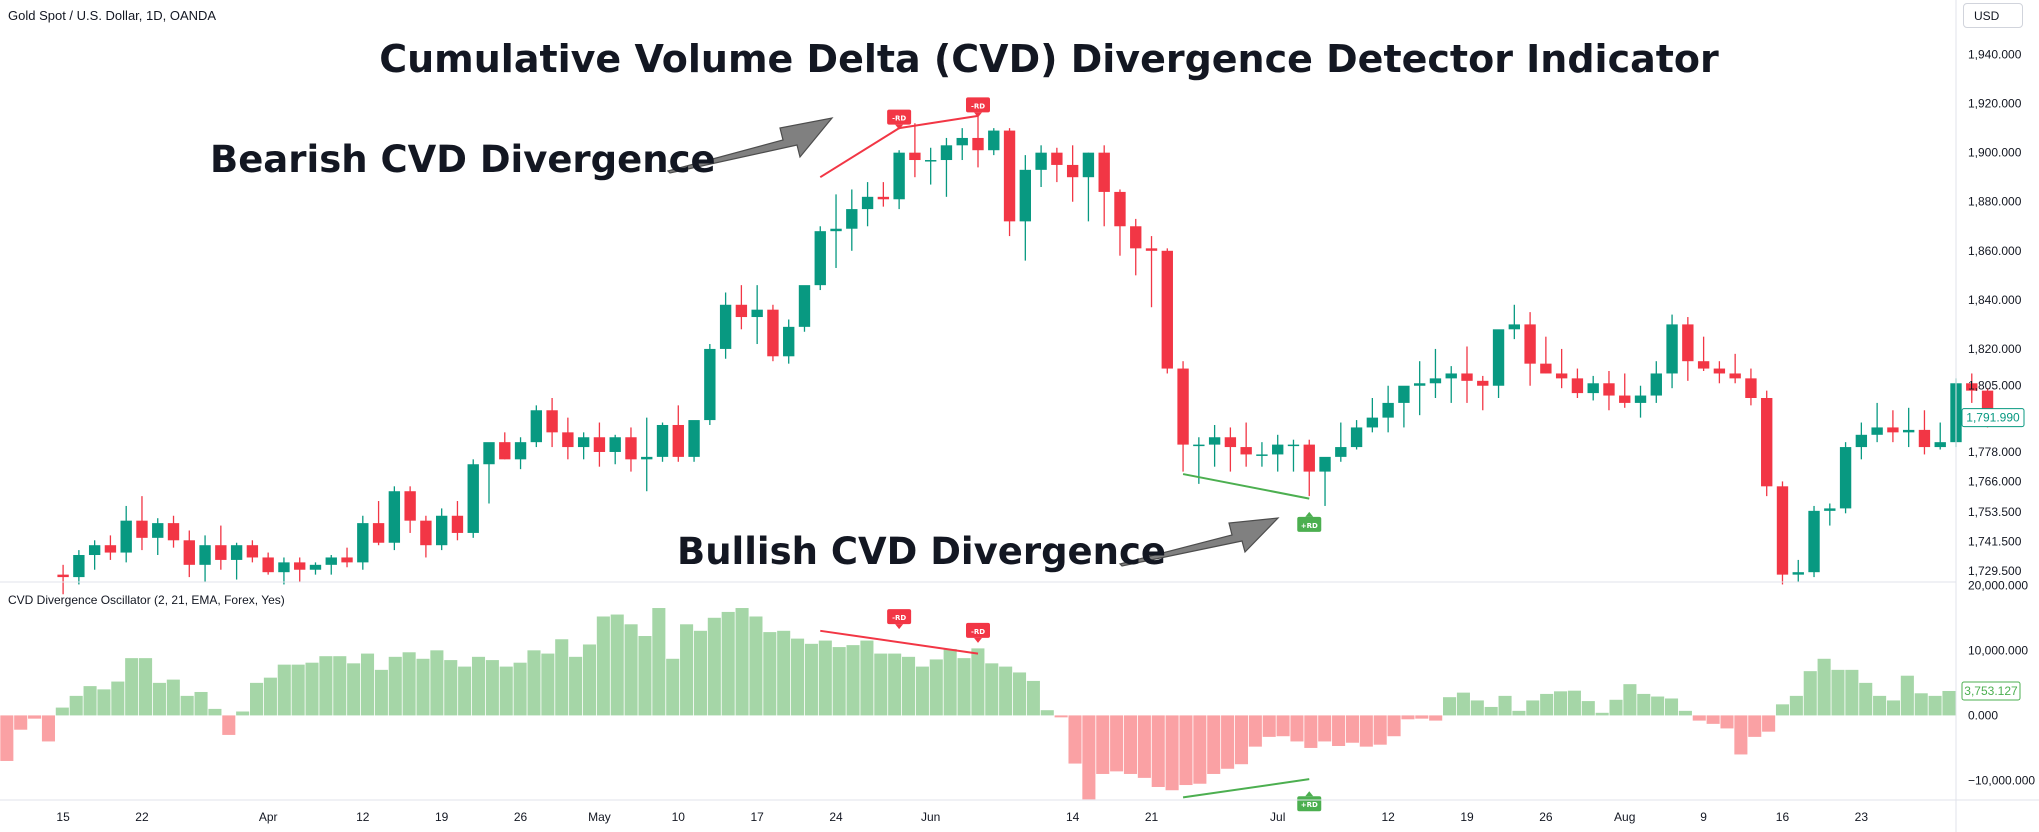 The image size is (2039, 832). Describe the element at coordinates (1991, 691) in the screenshot. I see `last-value-label: 3,753.127` at that location.